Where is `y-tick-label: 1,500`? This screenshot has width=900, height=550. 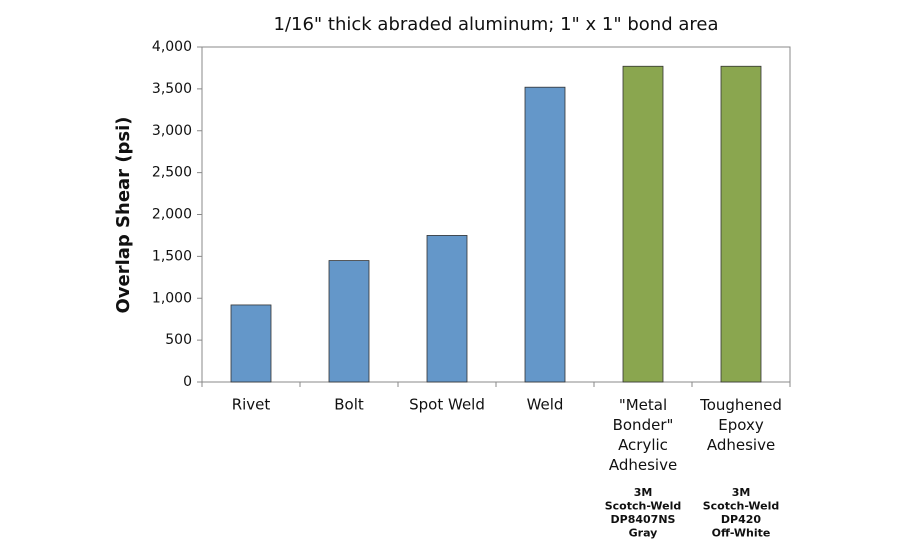 y-tick-label: 1,500 is located at coordinates (172, 256).